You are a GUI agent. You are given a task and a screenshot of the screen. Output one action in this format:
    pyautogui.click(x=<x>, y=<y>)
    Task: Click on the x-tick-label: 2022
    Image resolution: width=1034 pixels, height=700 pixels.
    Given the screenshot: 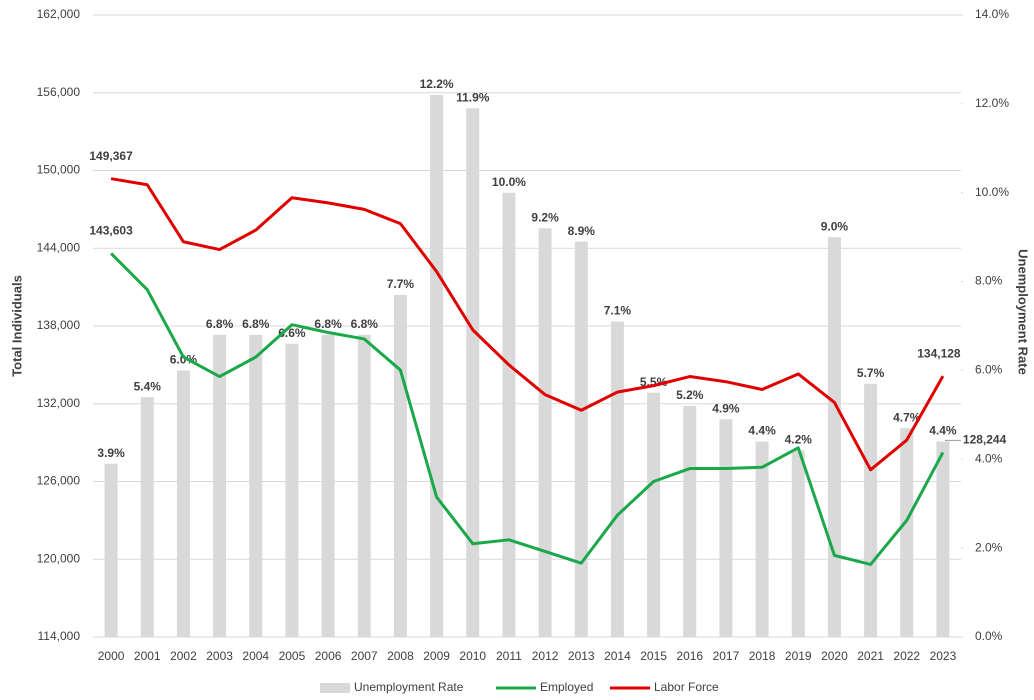 What is the action you would take?
    pyautogui.click(x=906, y=656)
    